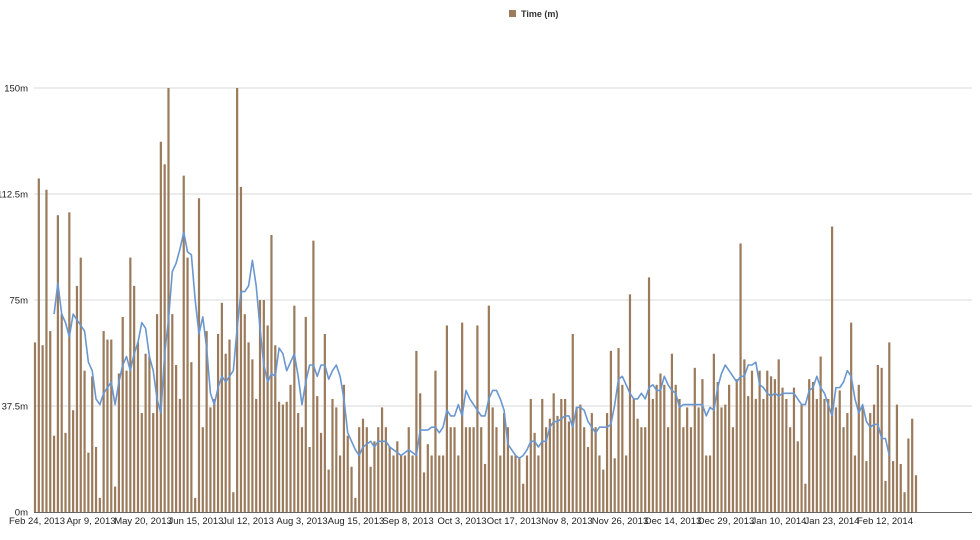 Image resolution: width=980 pixels, height=540 pixels. Describe the element at coordinates (37, 521) in the screenshot. I see `x-tick-label: Feb 24, 2013` at that location.